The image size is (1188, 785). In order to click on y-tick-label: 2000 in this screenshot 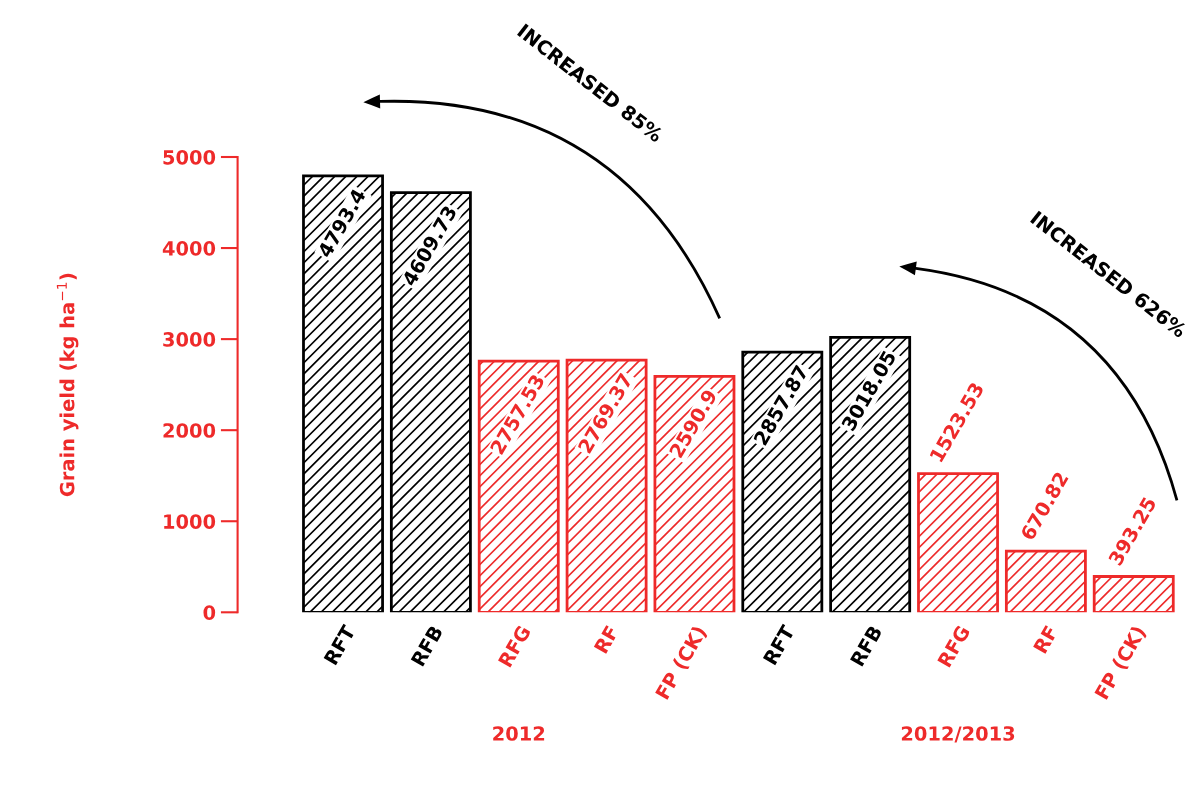, I will do `click(189, 430)`.